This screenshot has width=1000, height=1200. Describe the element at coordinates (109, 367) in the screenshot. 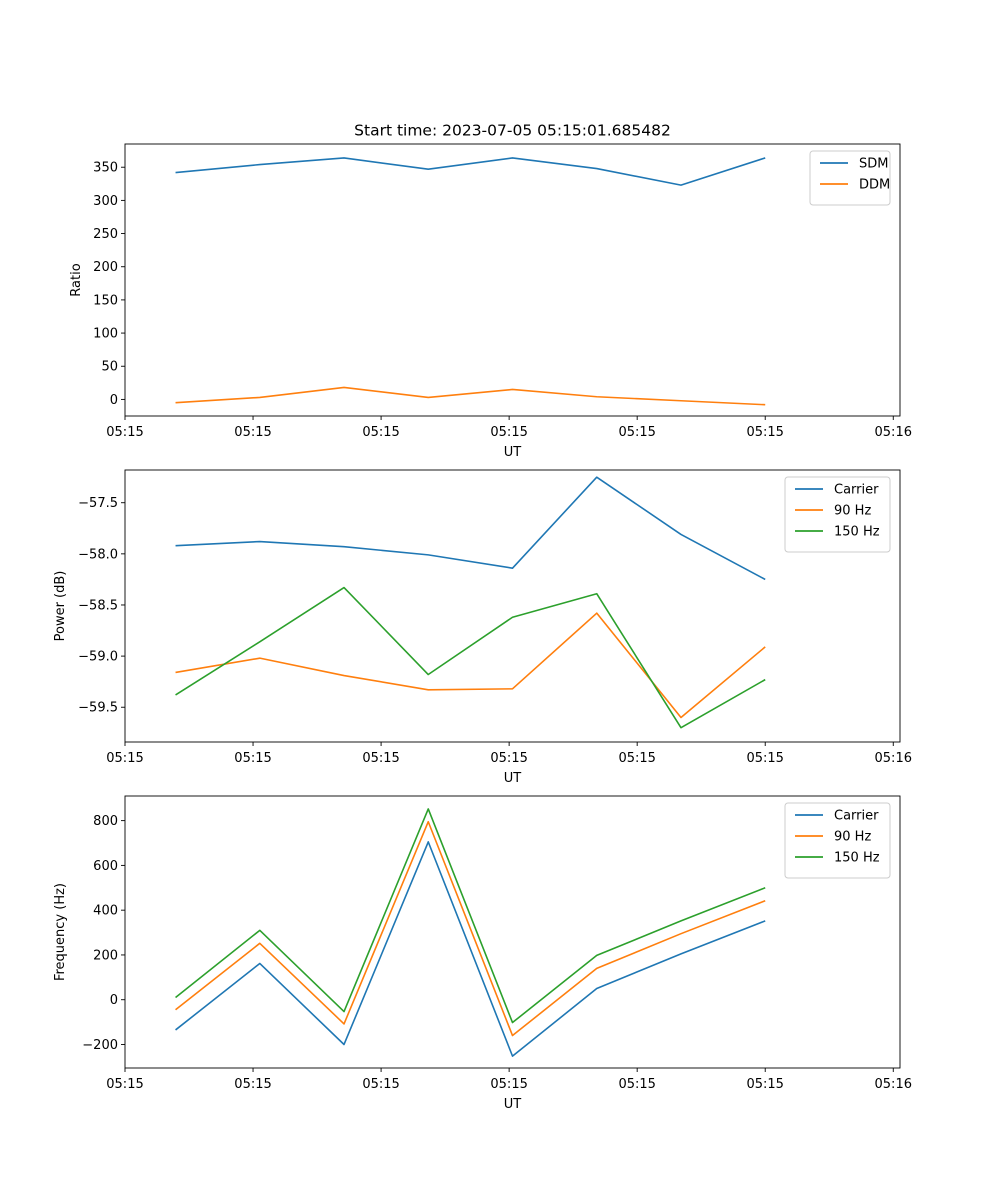

I see `y-tick-label: 50` at that location.